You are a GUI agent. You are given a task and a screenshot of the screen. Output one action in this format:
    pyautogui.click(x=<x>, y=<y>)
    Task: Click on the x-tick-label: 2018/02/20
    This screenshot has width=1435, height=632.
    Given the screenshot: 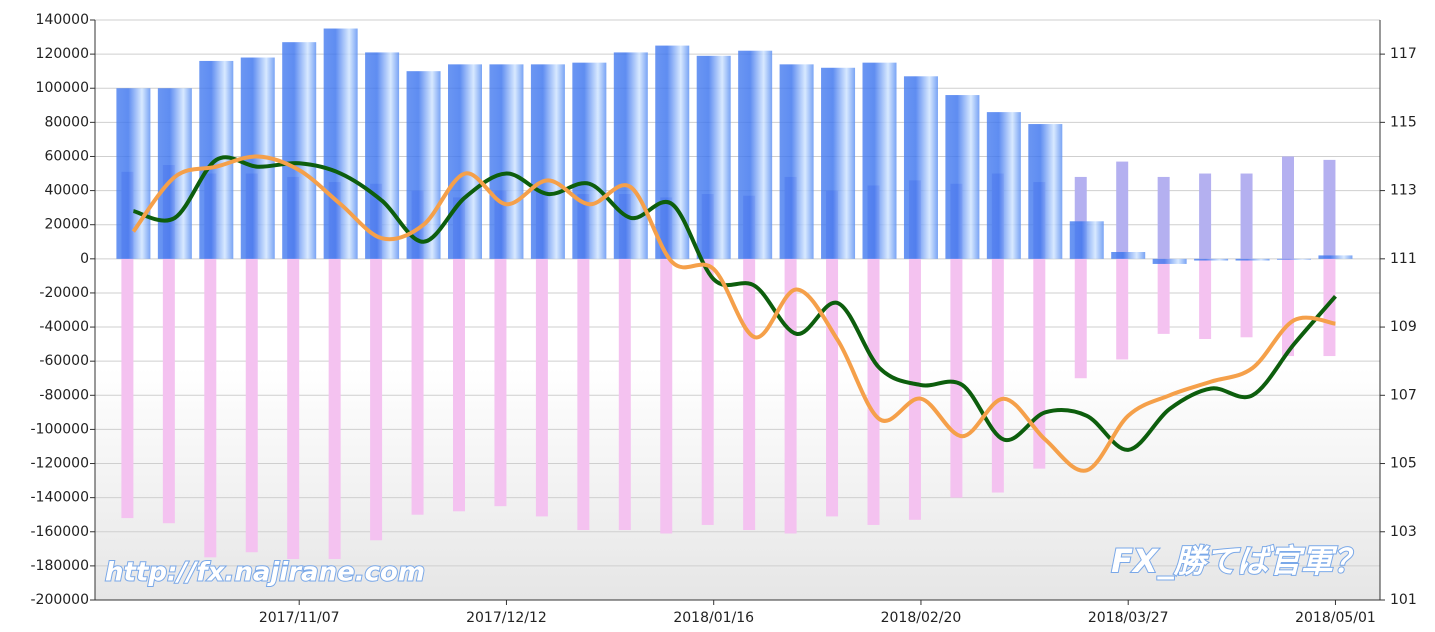 What is the action you would take?
    pyautogui.click(x=921, y=618)
    